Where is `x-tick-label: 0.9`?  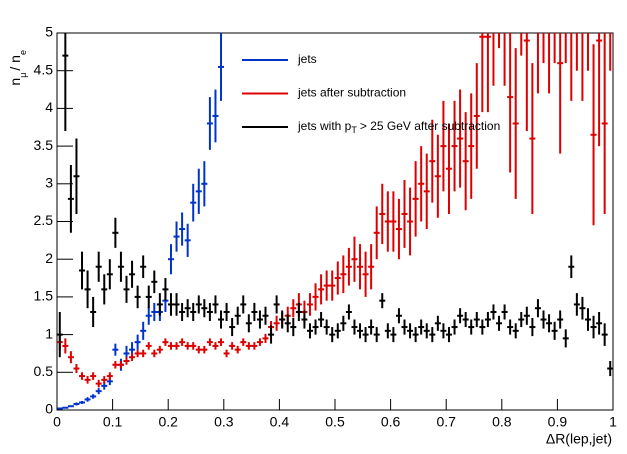
x-tick-label: 0.9 is located at coordinates (558, 422).